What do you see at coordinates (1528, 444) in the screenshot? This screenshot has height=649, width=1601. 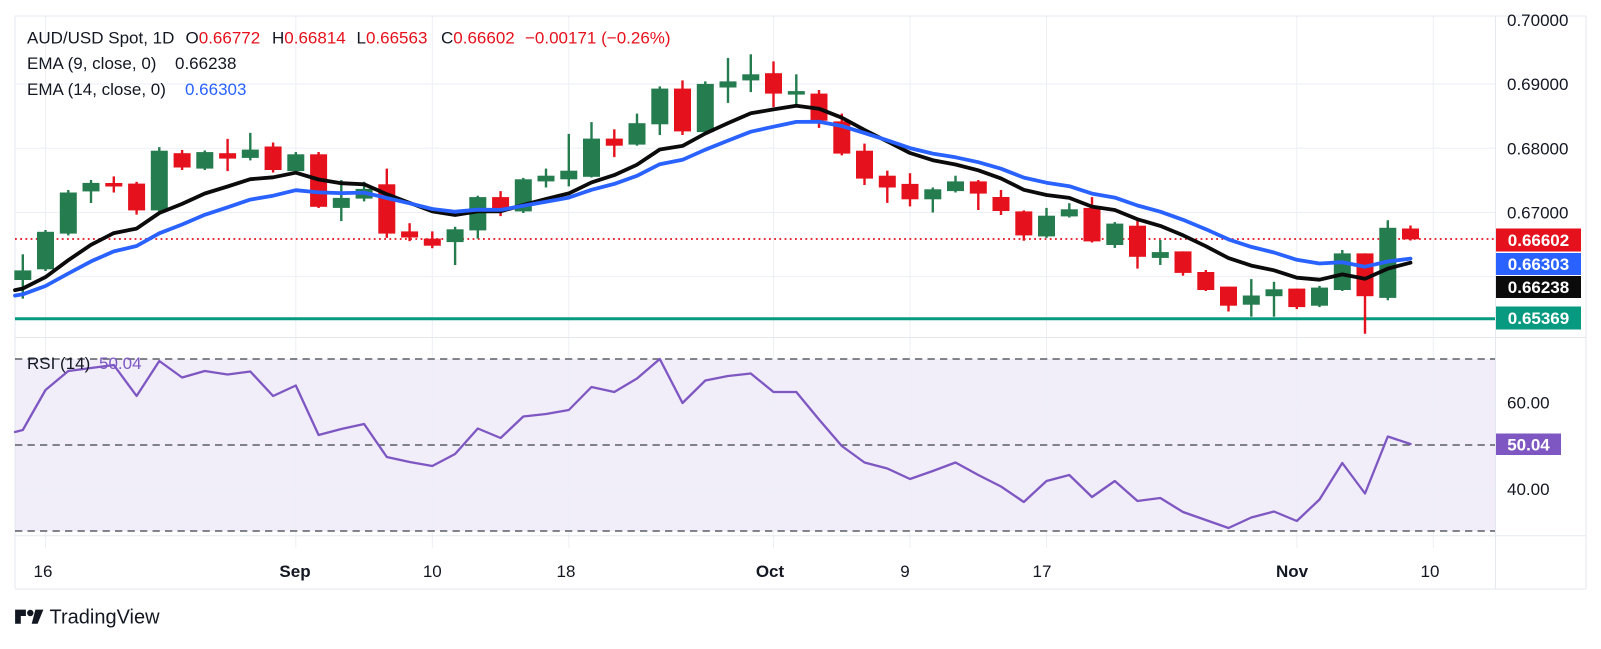 I see `svg-text: 50.04` at bounding box center [1528, 444].